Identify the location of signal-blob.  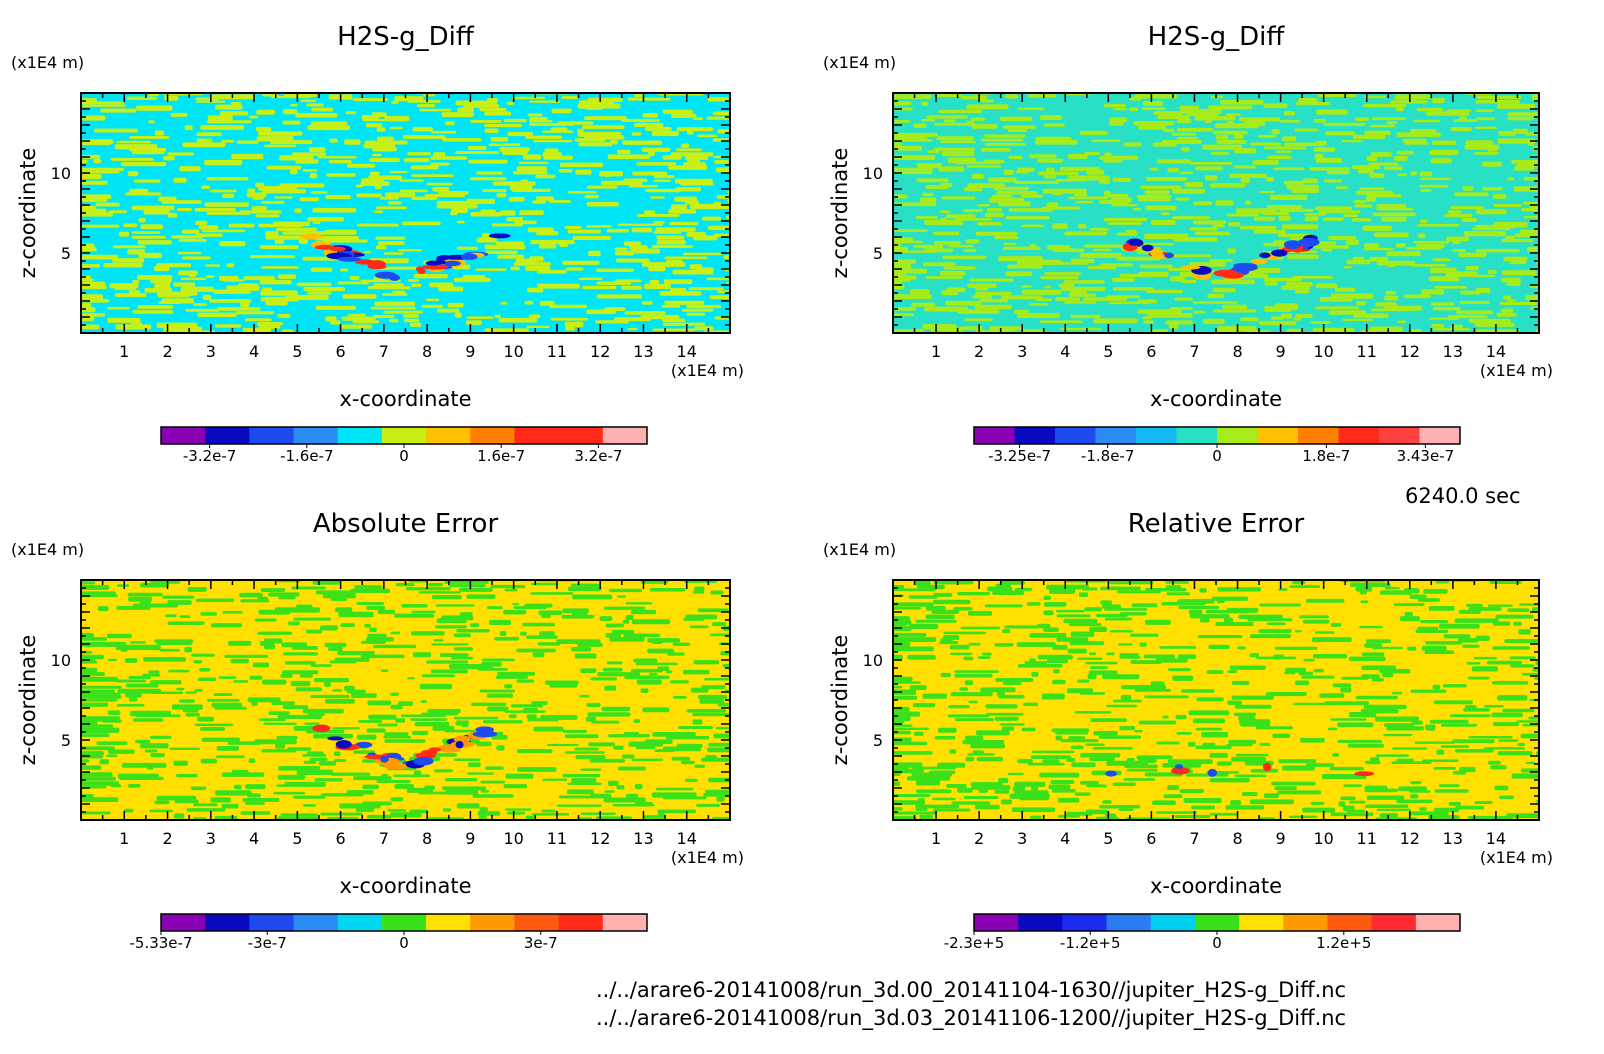
(485, 734).